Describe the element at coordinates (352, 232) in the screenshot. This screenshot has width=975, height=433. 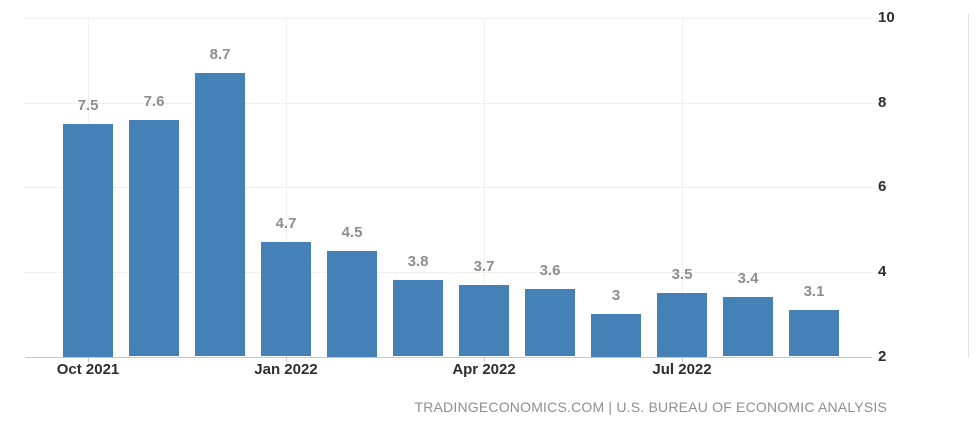
I see `bar-value-label: 4.5` at that location.